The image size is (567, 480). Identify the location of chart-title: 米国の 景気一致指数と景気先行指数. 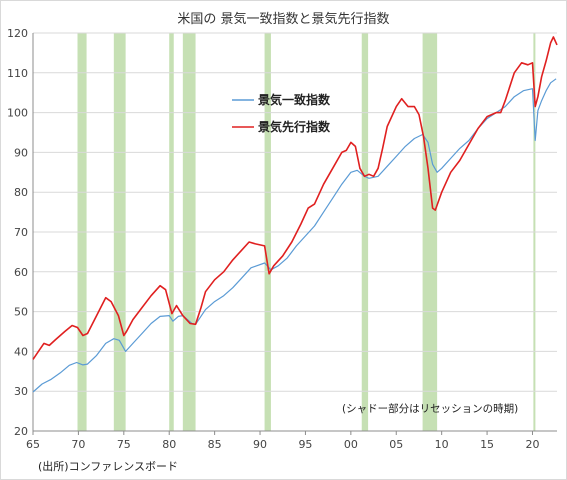
(283, 19).